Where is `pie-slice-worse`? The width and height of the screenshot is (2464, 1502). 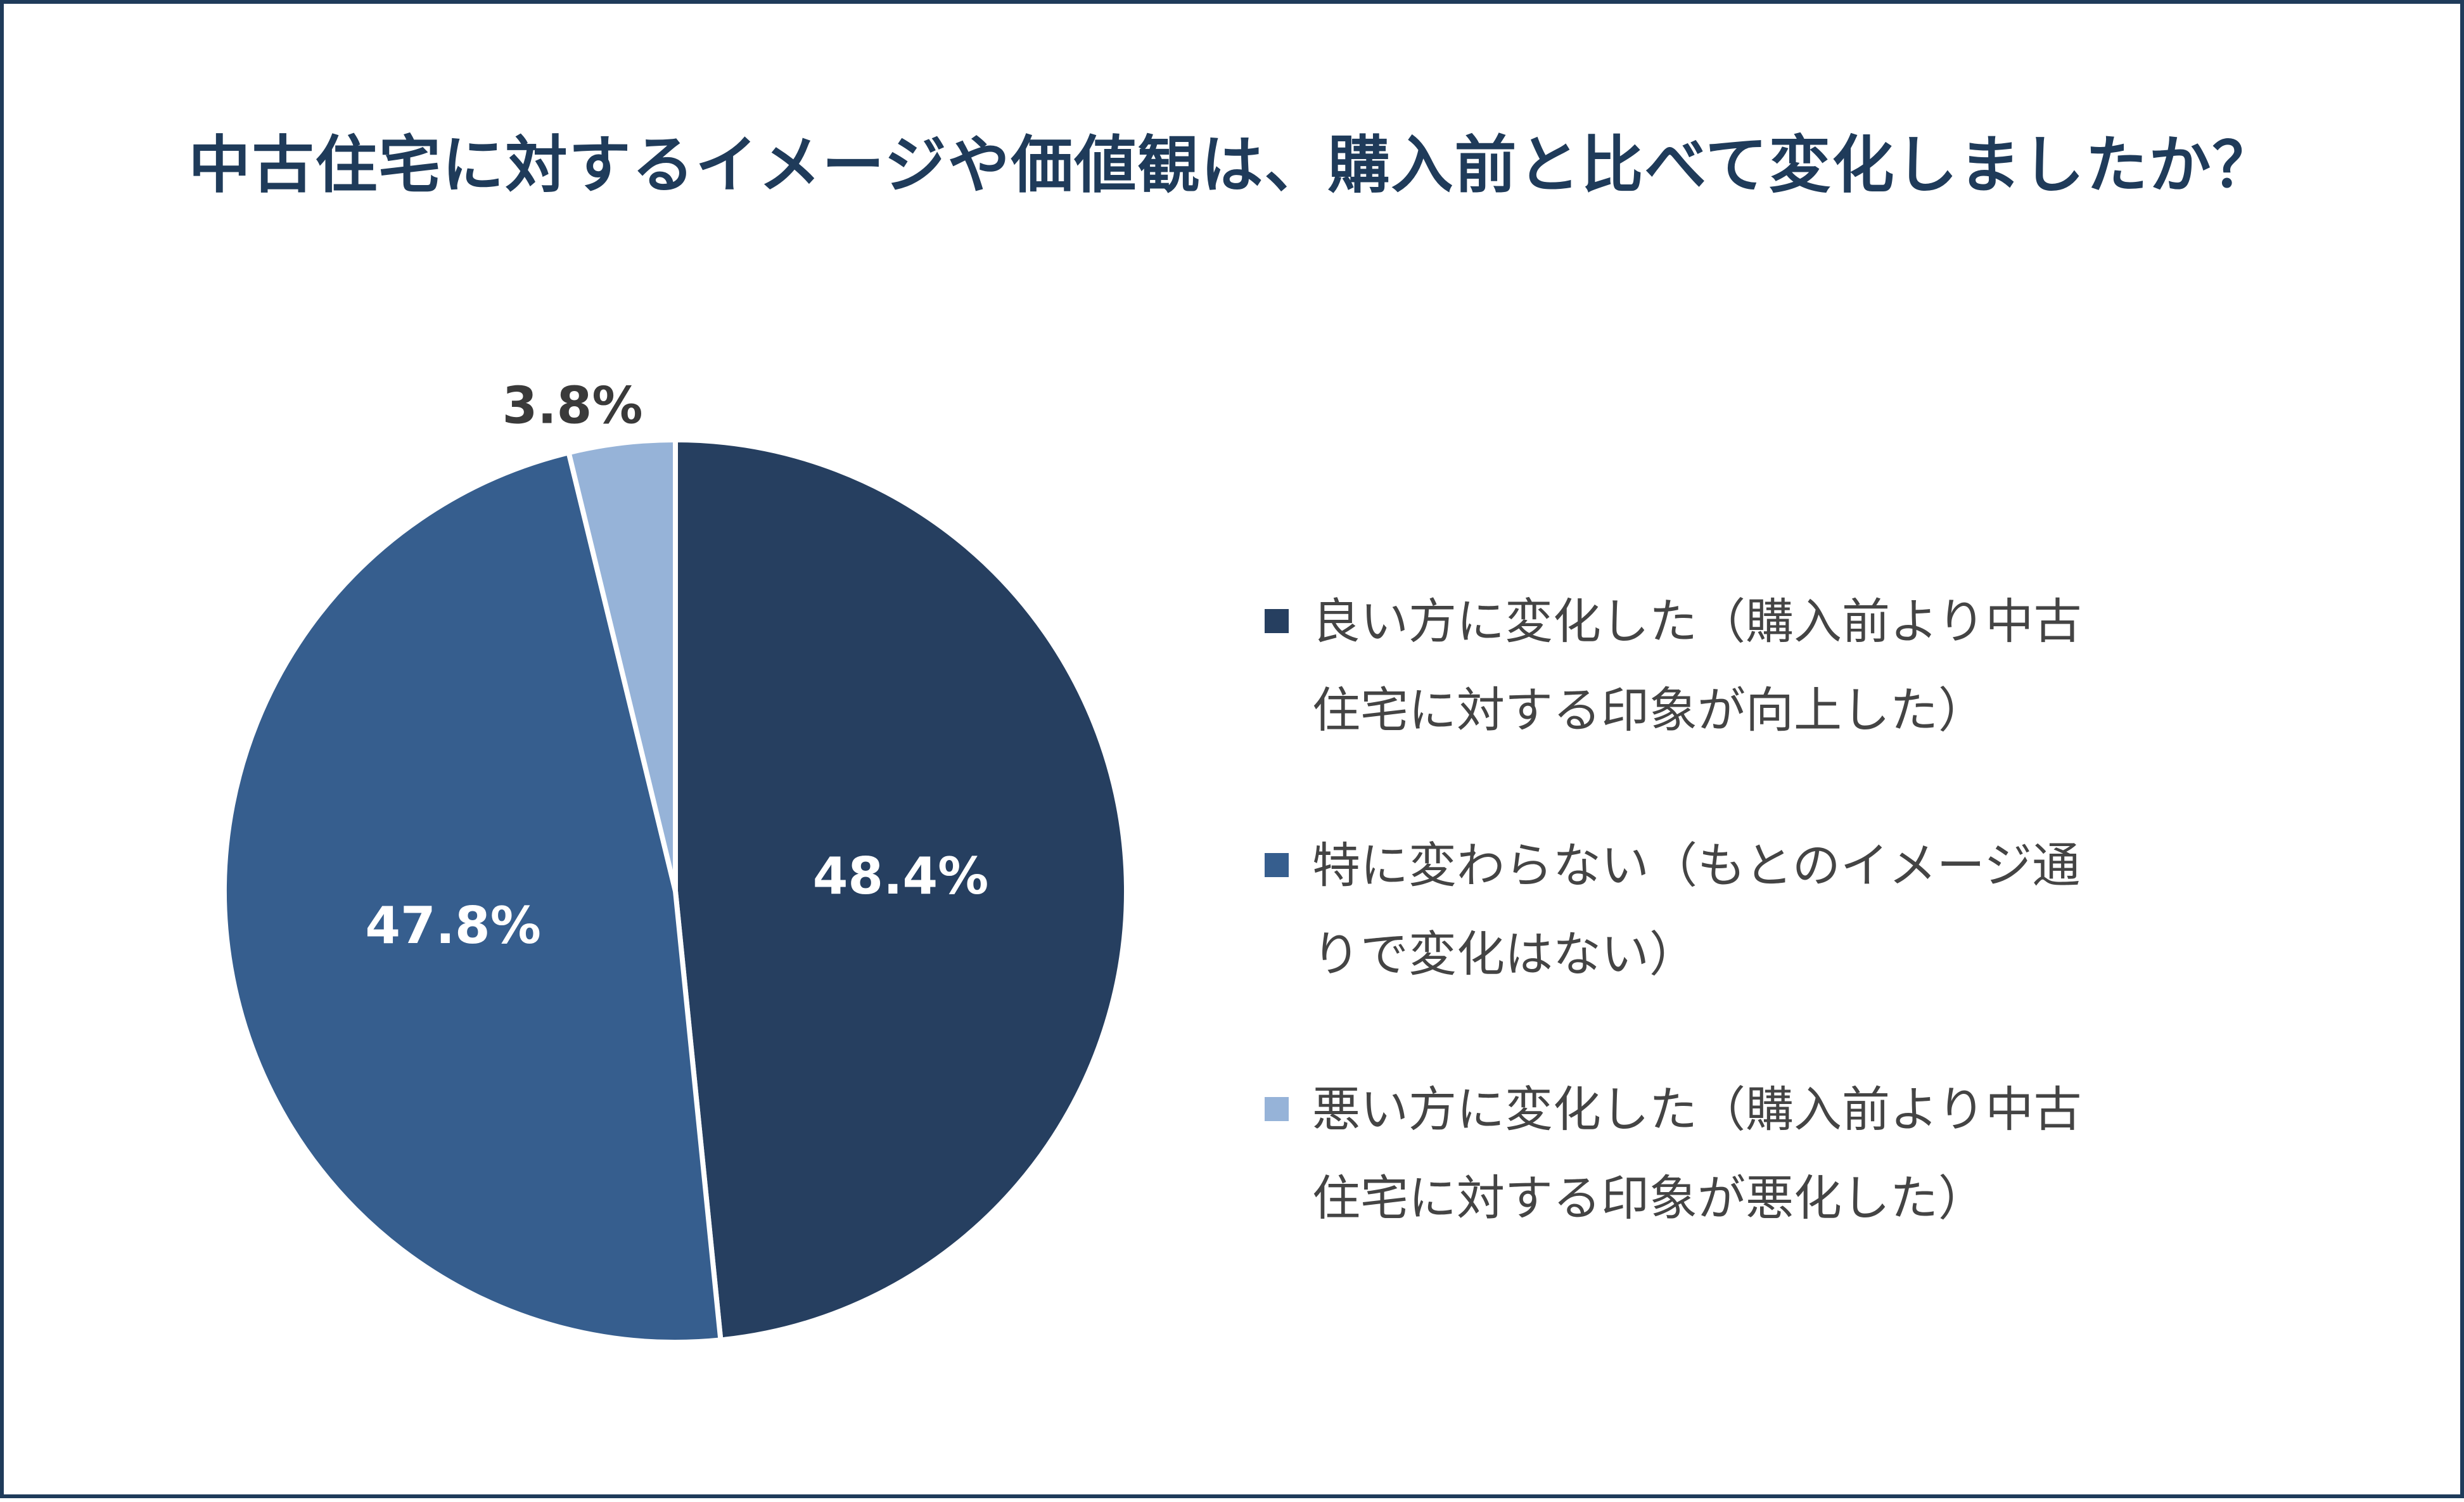
pie-slice-worse is located at coordinates (622, 666).